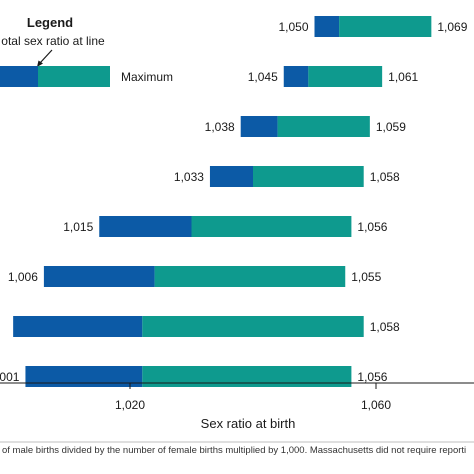 This screenshot has height=474, width=474. What do you see at coordinates (189, 177) in the screenshot?
I see `min-value-label: 1,033` at bounding box center [189, 177].